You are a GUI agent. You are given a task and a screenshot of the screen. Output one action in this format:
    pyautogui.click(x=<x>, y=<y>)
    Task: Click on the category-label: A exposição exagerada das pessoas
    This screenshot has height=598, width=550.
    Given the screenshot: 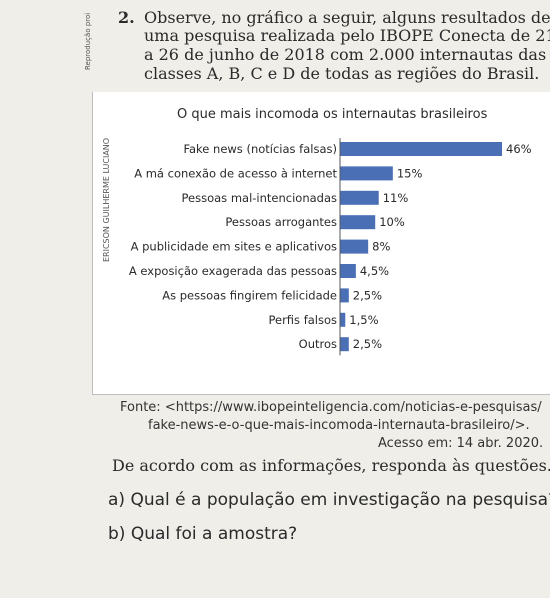 What is the action you would take?
    pyautogui.click(x=233, y=271)
    